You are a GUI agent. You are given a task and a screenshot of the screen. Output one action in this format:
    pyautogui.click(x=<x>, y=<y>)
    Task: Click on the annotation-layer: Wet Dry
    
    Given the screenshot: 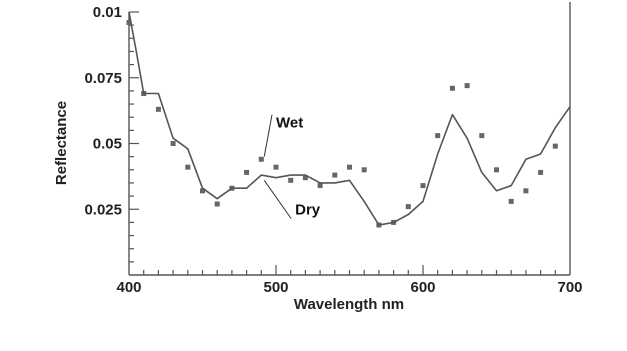 What is the action you would take?
    pyautogui.click(x=292, y=166)
    